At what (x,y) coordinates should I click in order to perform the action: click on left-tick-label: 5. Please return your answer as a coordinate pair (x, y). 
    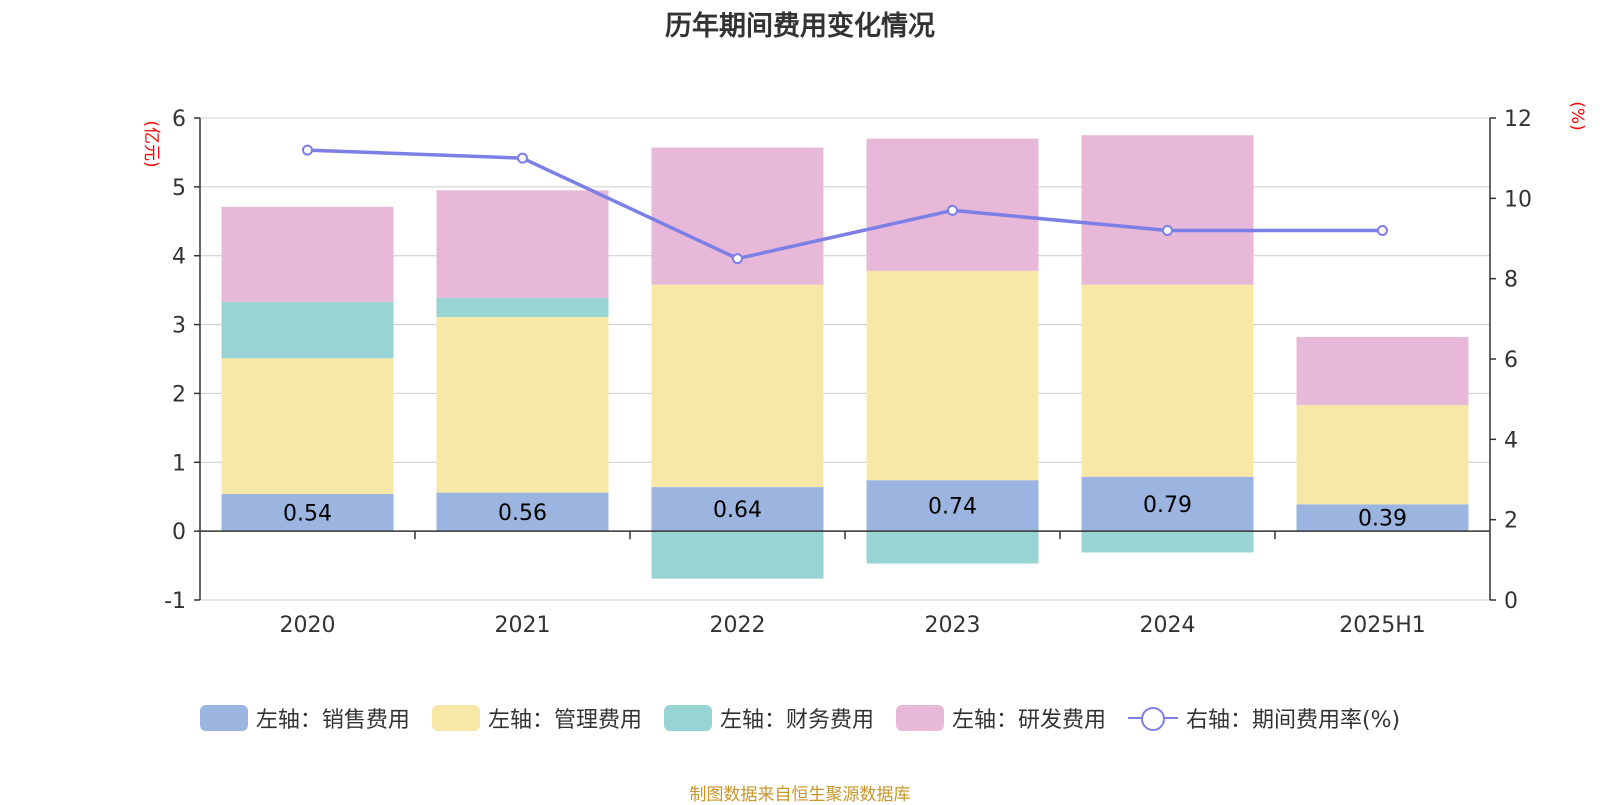
    Looking at the image, I should click on (179, 188).